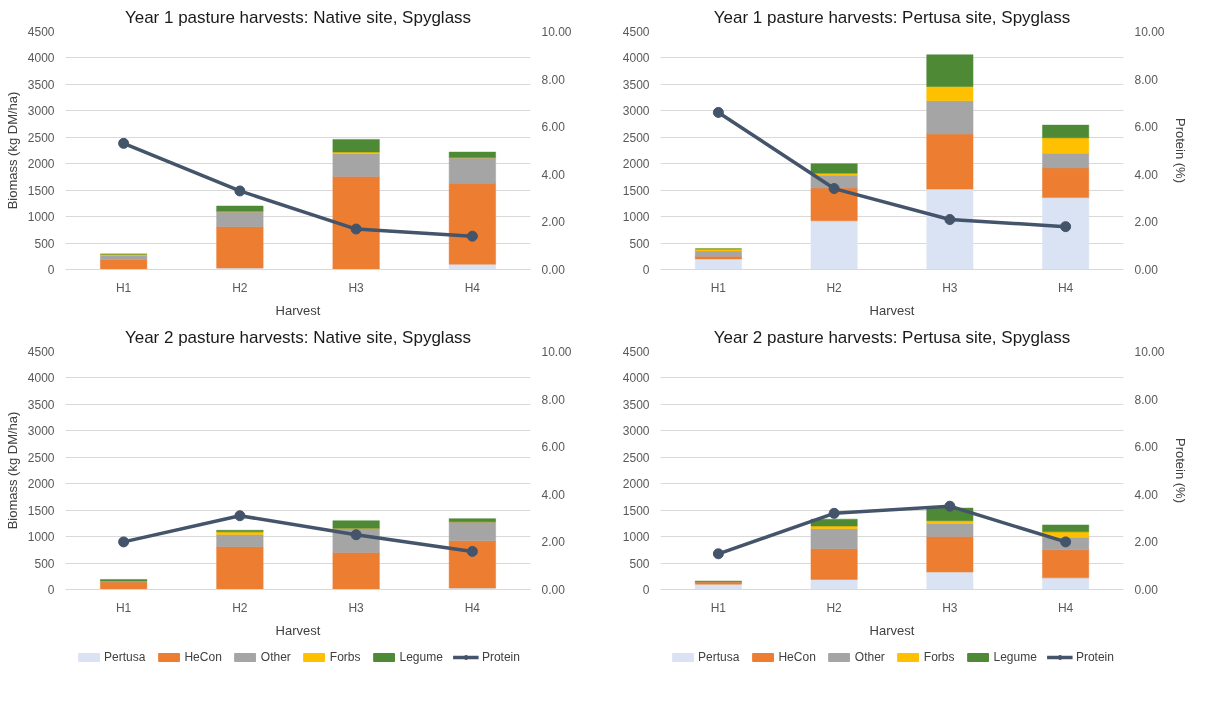  What do you see at coordinates (298, 17) in the screenshot?
I see `chart-title: Year 1 pasture harvests: Native site, Spyglass` at bounding box center [298, 17].